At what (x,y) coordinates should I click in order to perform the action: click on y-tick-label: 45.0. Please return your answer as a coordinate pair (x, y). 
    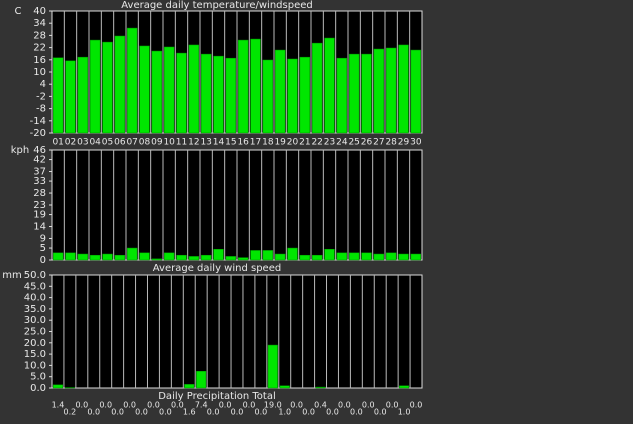
    Looking at the image, I should click on (35, 286).